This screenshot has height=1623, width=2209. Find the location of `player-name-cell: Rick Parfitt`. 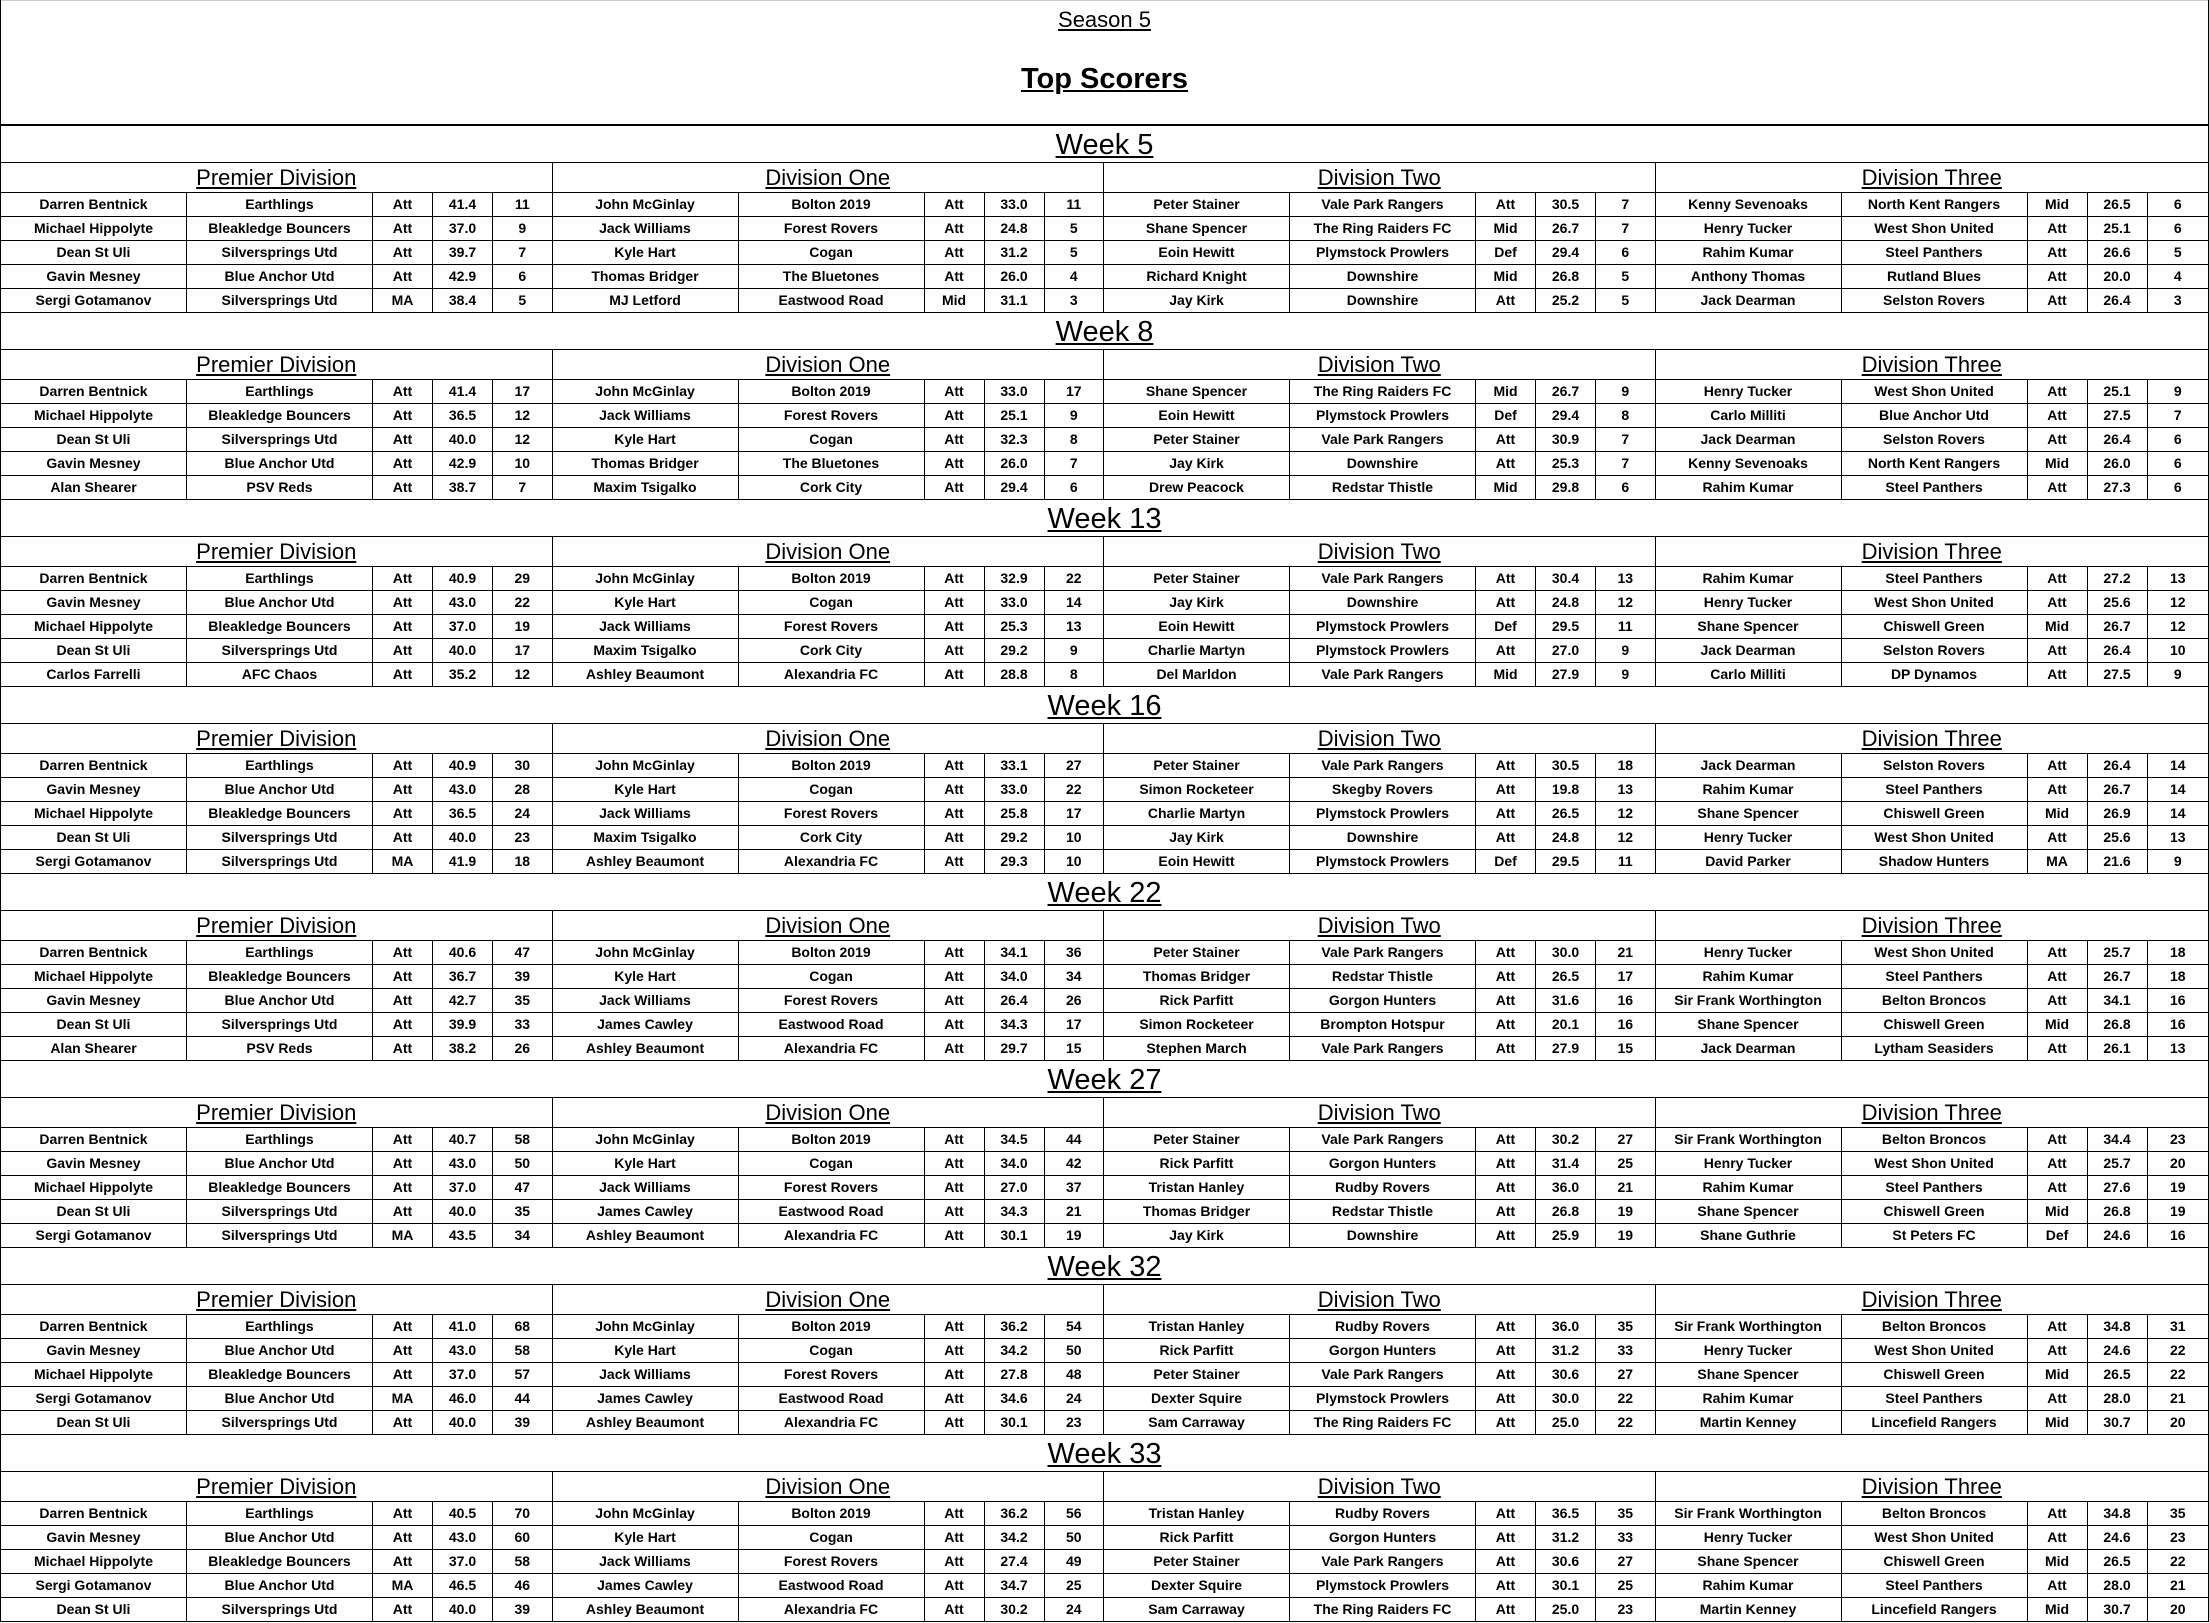

player-name-cell: Rick Parfitt is located at coordinates (1197, 1000).